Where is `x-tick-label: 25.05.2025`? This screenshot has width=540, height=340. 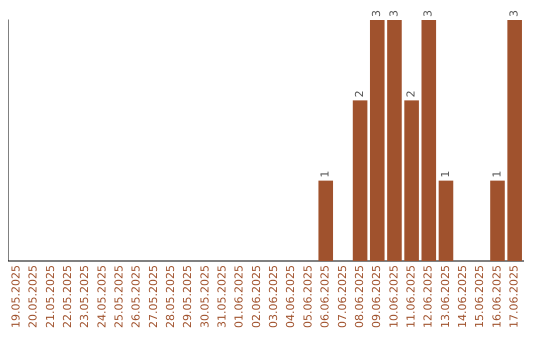
x-tick-label: 25.05.2025 is located at coordinates (119, 296).